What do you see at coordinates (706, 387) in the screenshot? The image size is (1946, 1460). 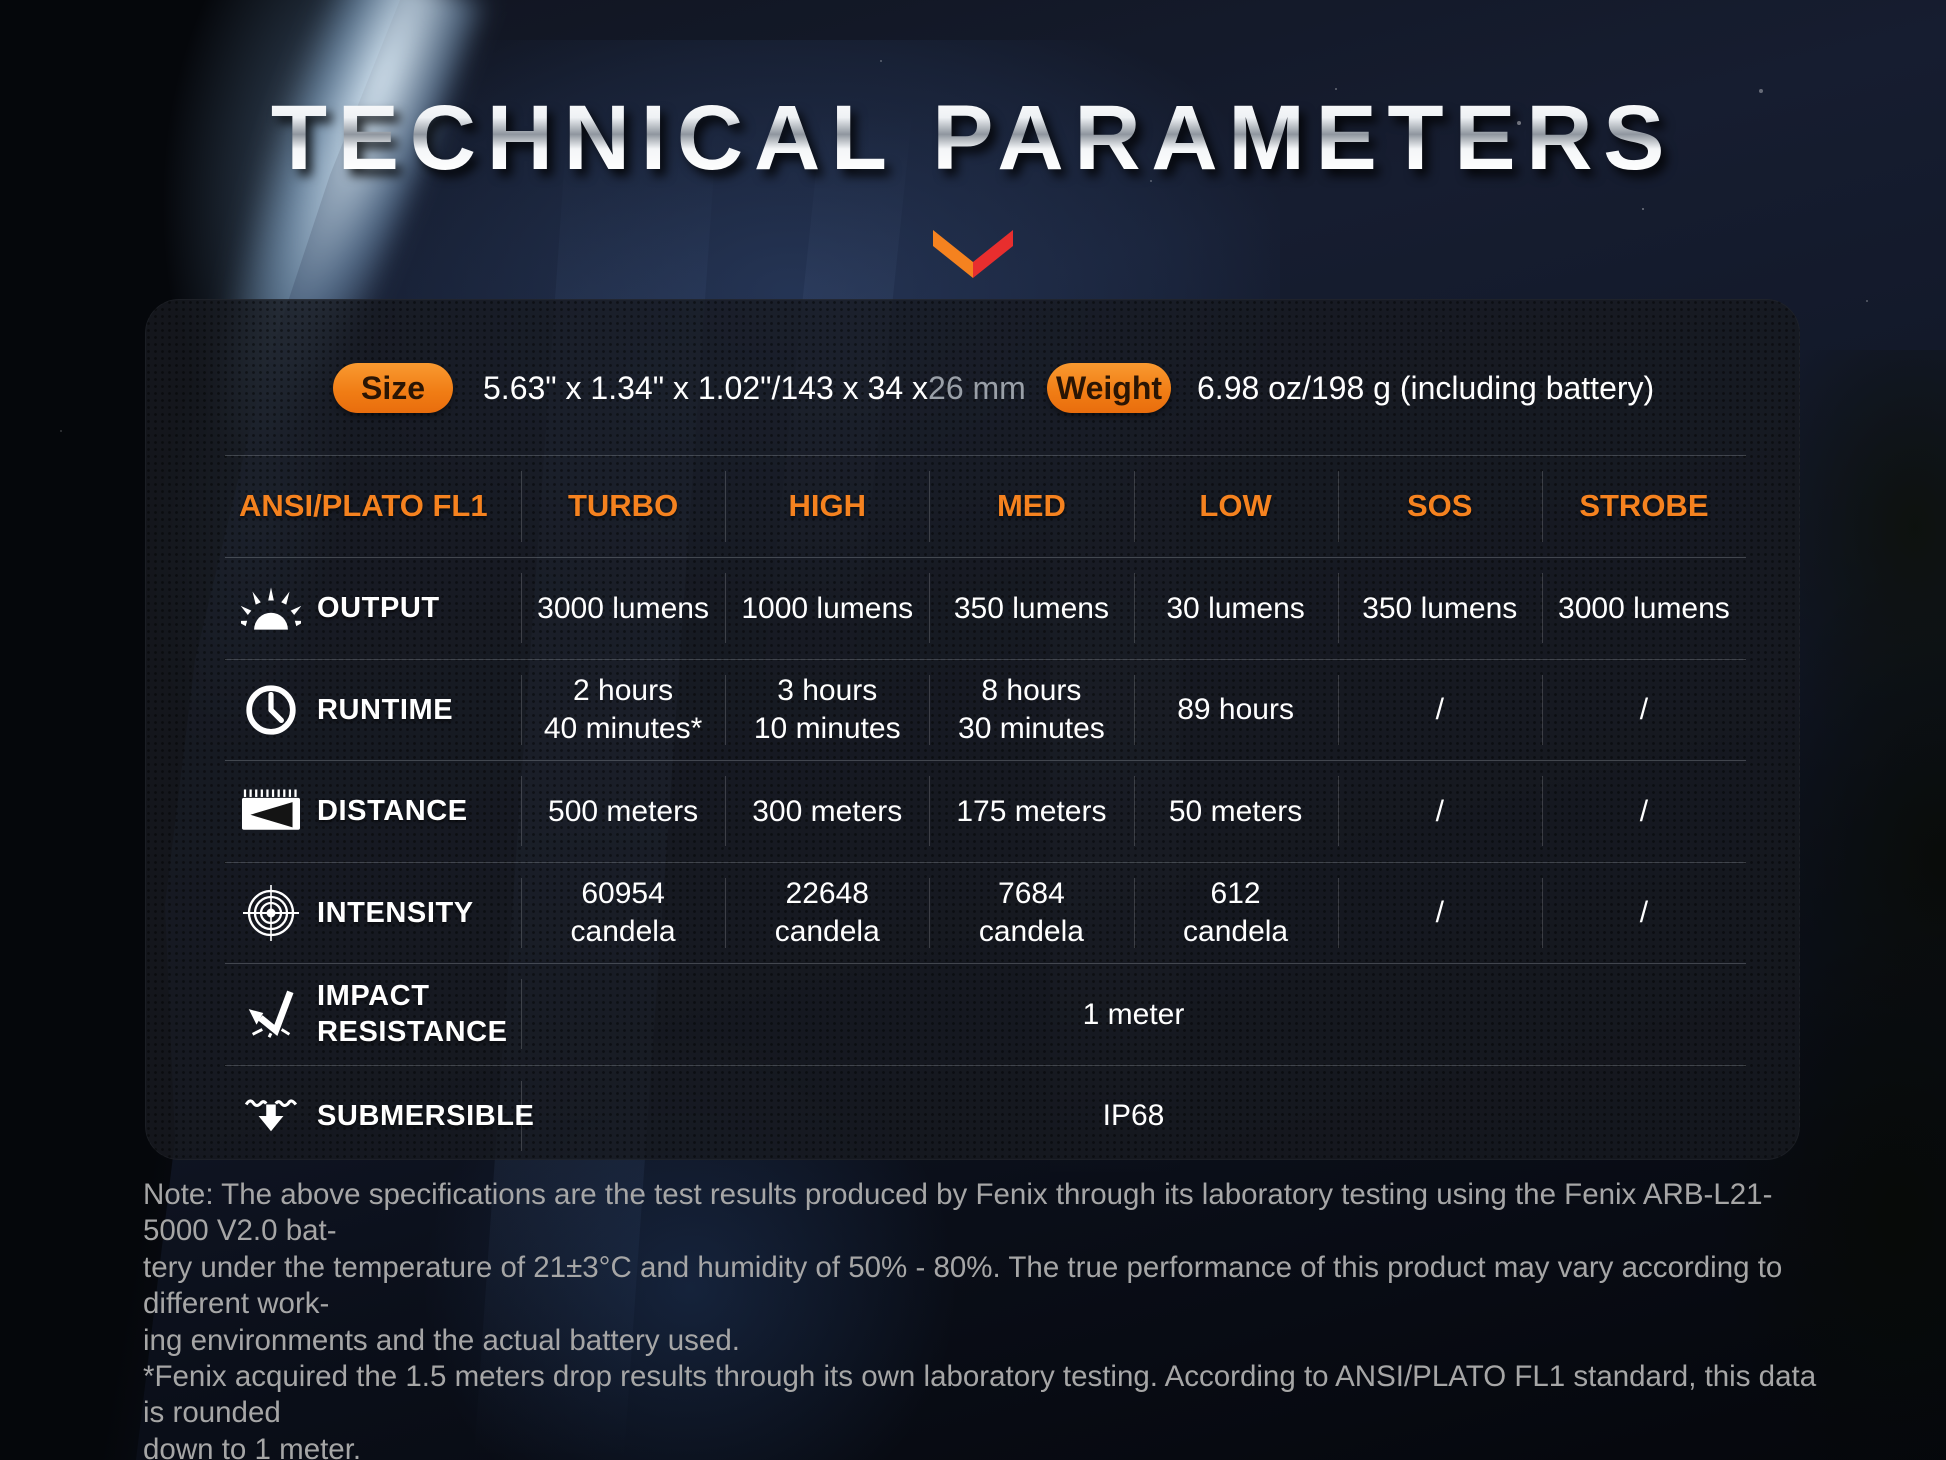 I see `size-value-main: 5.63" x 1.34" x 1.02"/143 x 34 x` at bounding box center [706, 387].